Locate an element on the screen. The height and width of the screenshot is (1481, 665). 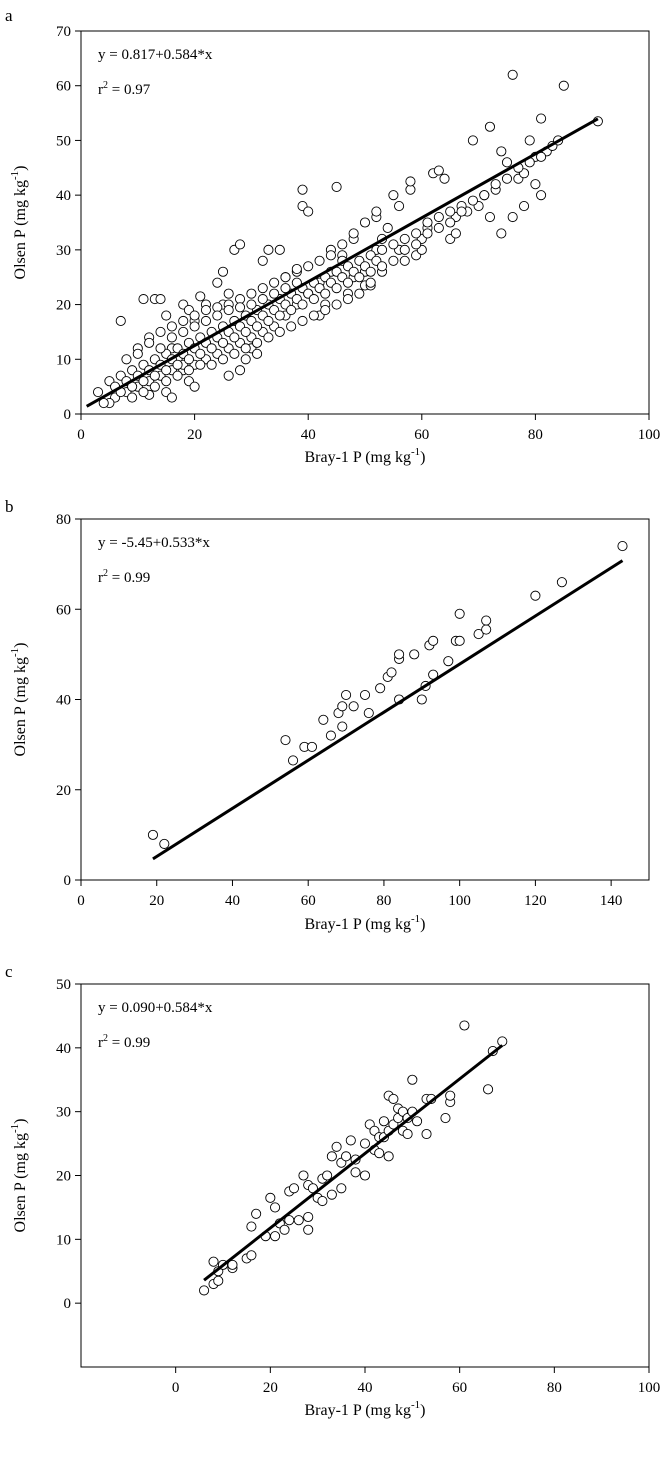
panel-label: a is located at coordinates (9, 15).